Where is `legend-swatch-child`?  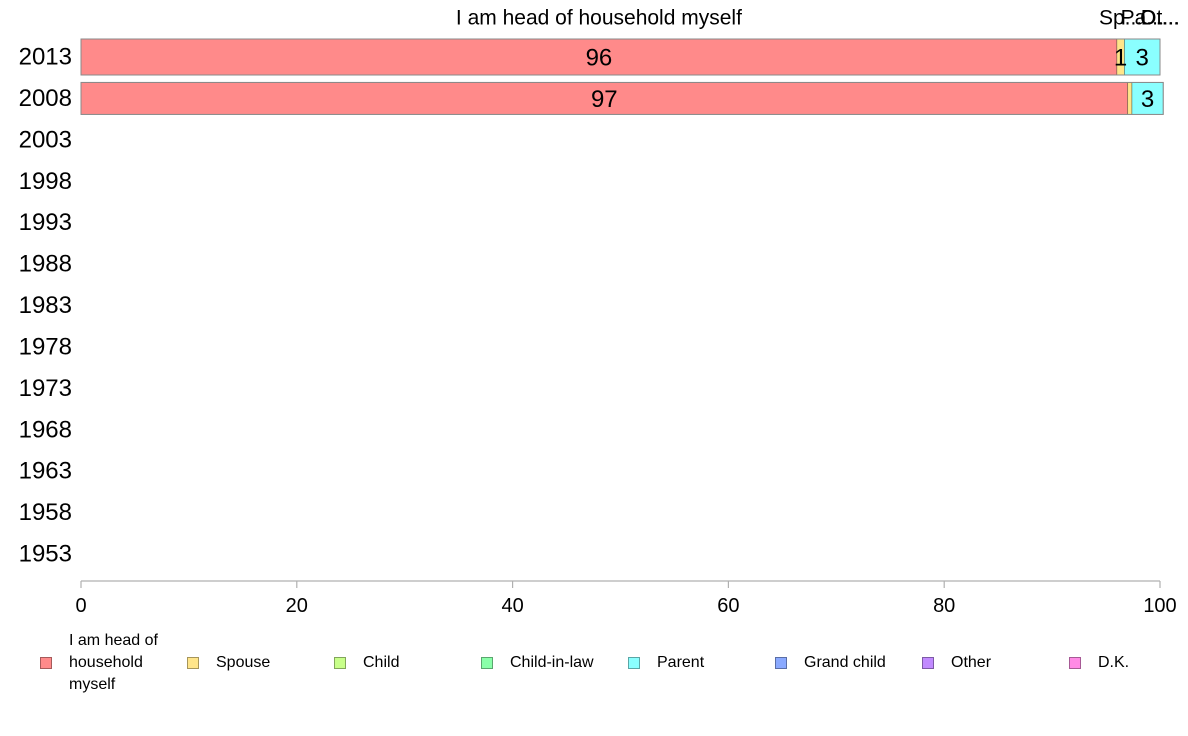
legend-swatch-child is located at coordinates (340, 663).